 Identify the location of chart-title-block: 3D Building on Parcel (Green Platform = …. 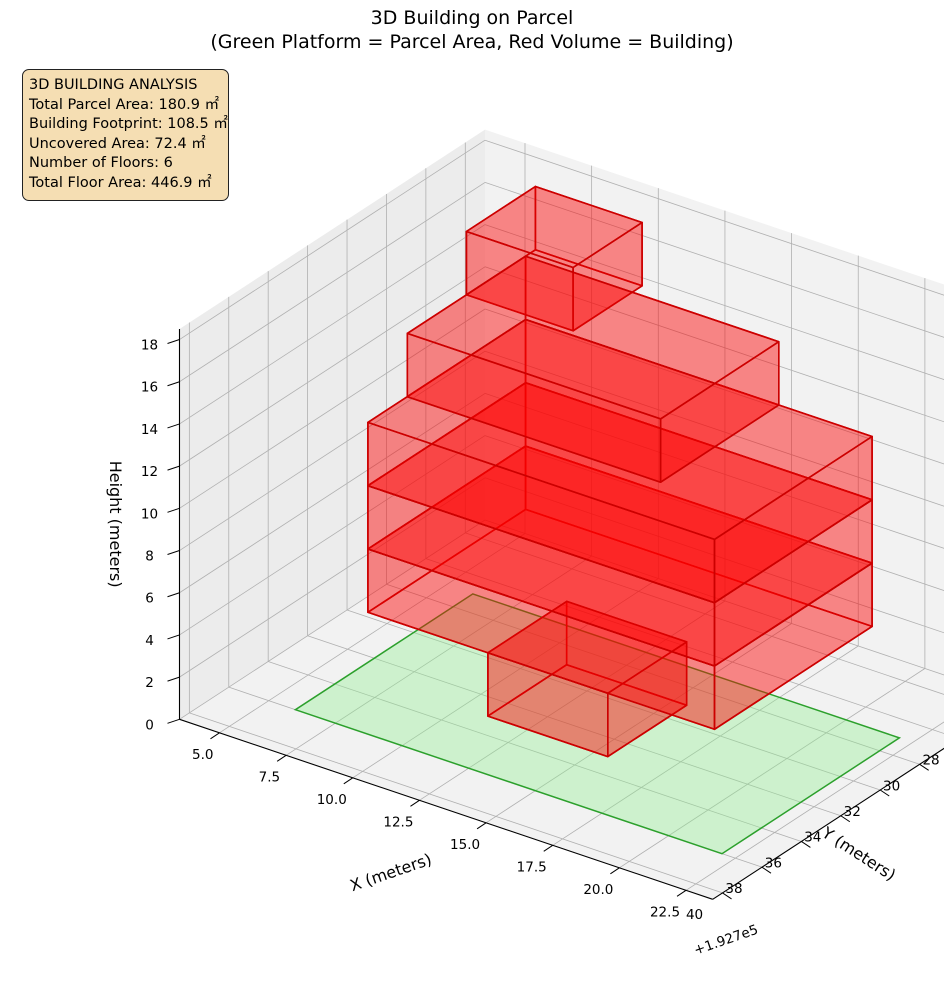
(472, 30).